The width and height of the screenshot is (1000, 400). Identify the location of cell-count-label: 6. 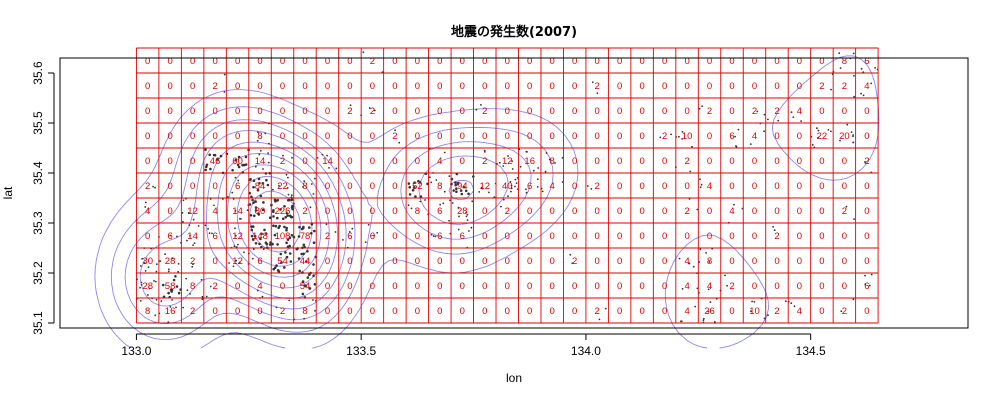
(866, 286).